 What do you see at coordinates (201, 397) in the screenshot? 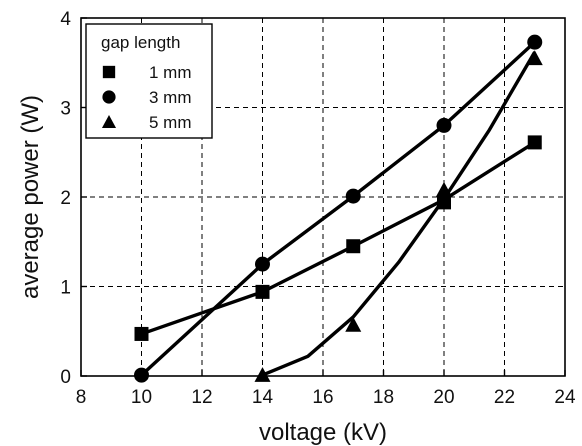
I see `x-tick-label: 12` at bounding box center [201, 397].